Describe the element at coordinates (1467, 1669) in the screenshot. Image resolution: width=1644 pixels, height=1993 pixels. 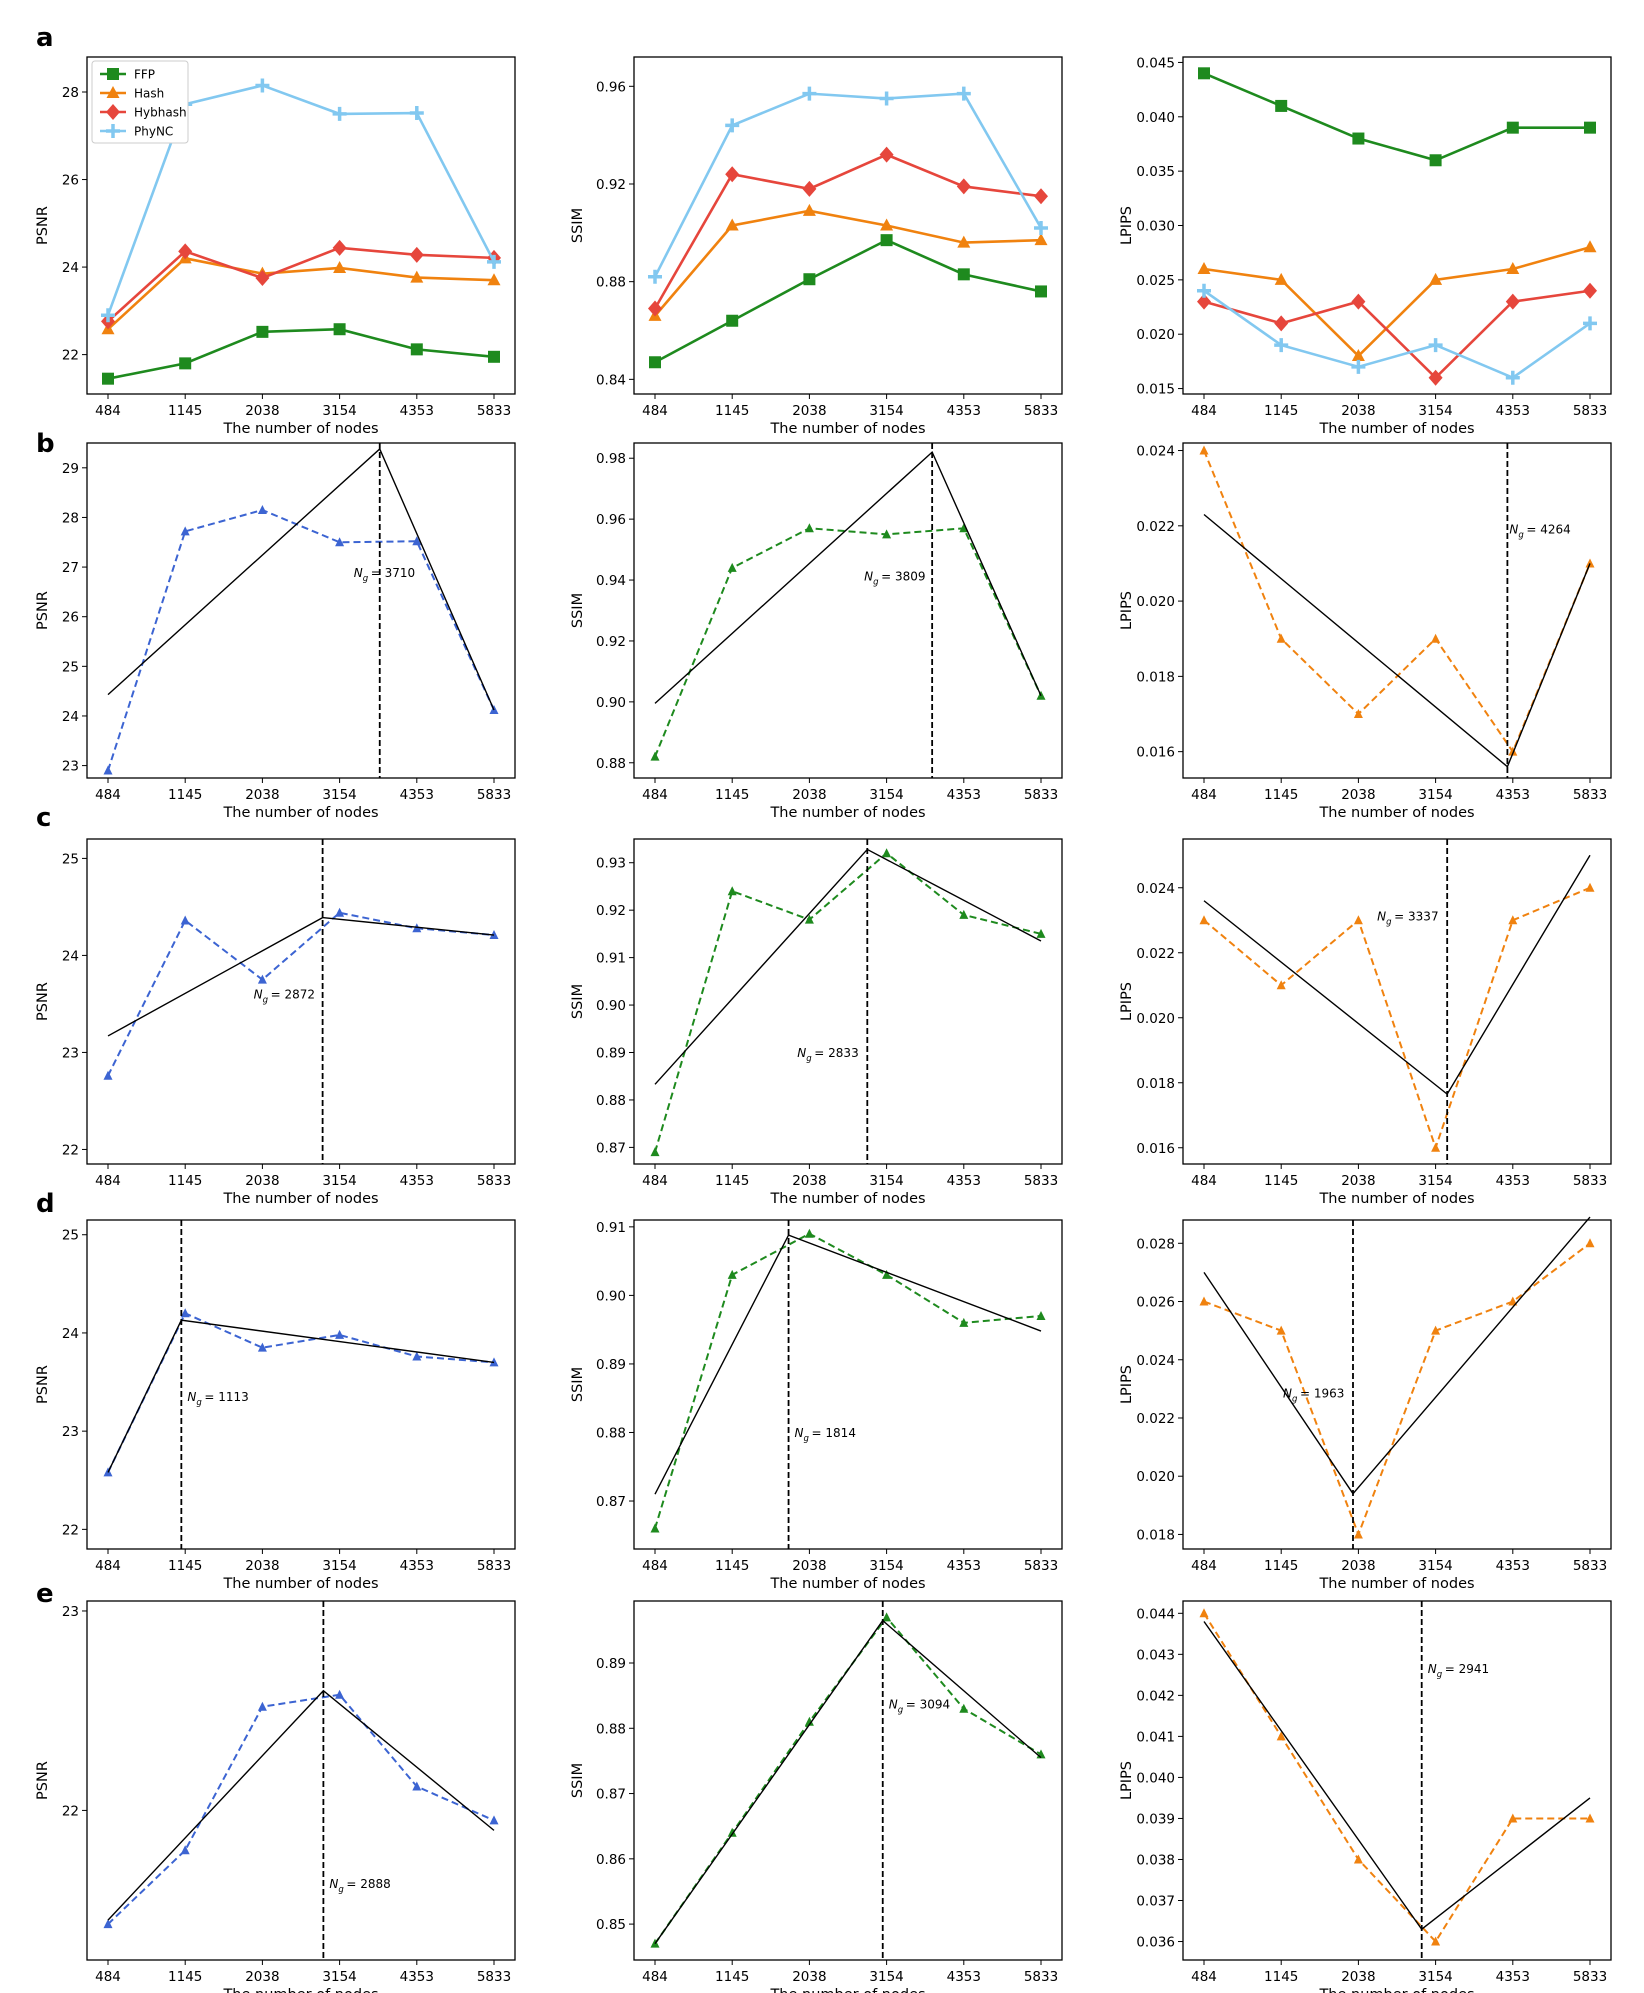
I see `ng-value: = 2941` at that location.